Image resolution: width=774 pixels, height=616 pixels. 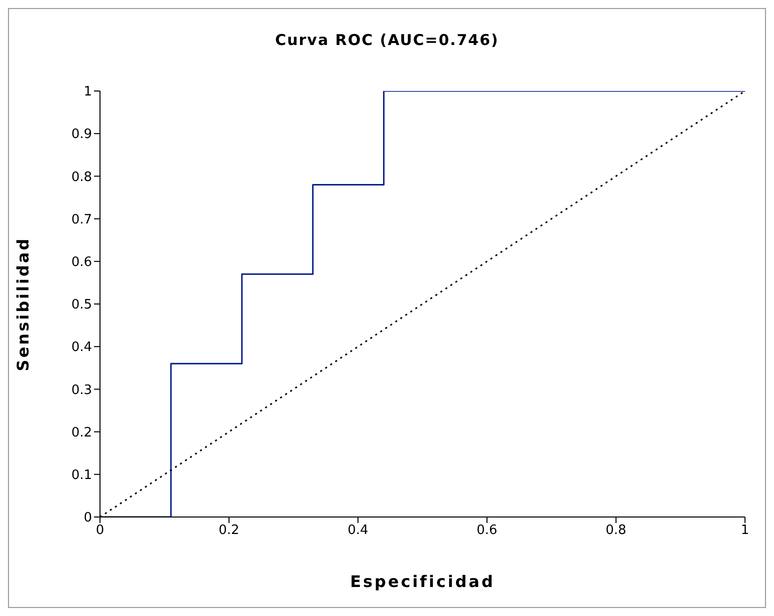 I want to click on y-tick-label: 0.2, so click(x=81, y=432).